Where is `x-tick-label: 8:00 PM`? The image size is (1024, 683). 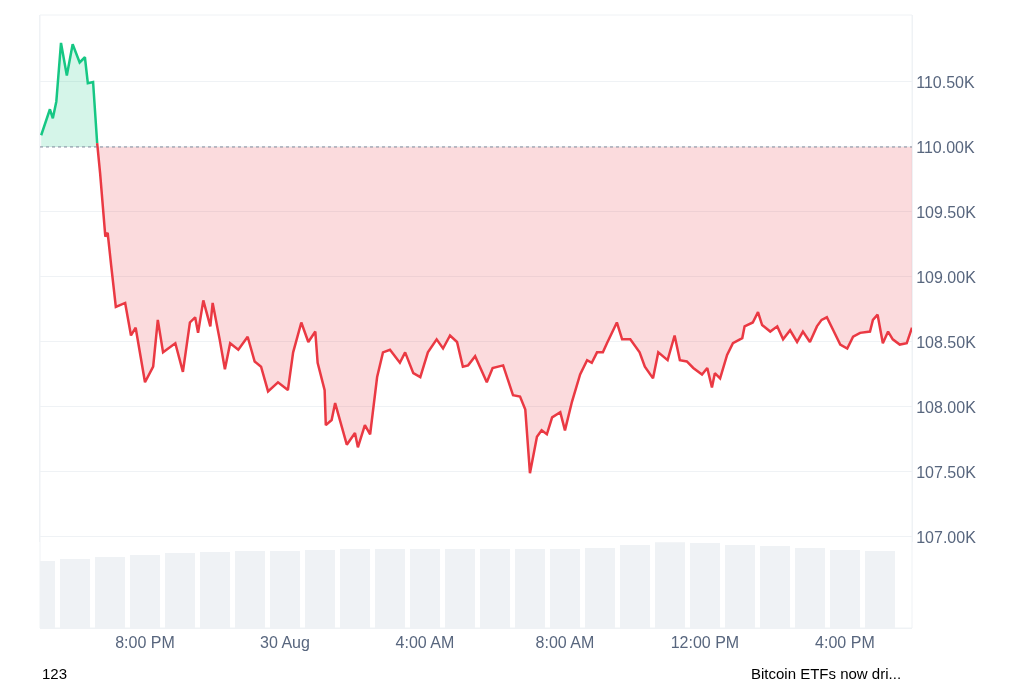 x-tick-label: 8:00 PM is located at coordinates (145, 643).